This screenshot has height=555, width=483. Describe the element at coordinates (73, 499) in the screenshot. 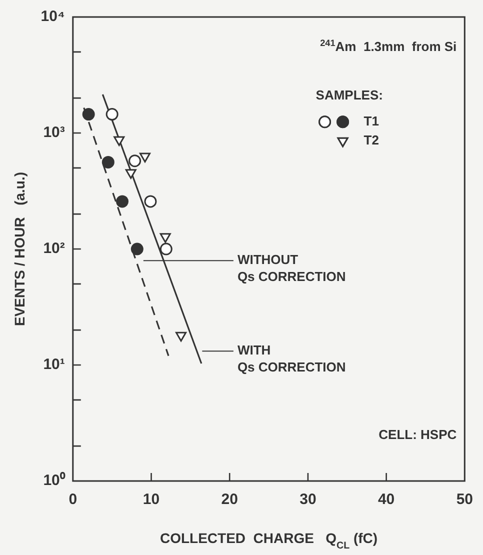

I see `x-tick-label: 0` at that location.